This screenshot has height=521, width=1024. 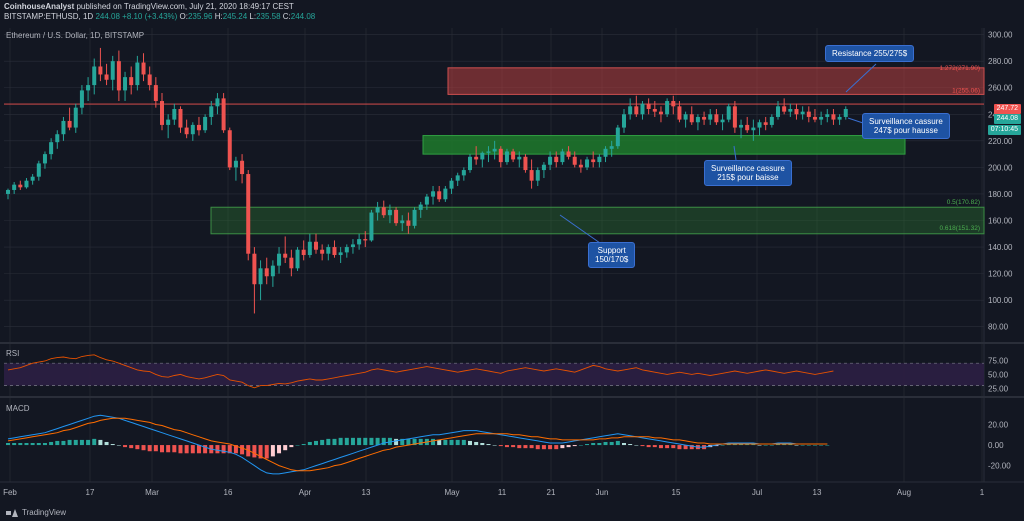 What do you see at coordinates (999, 466) in the screenshot?
I see `macd-tick-label: -20.00` at bounding box center [999, 466].